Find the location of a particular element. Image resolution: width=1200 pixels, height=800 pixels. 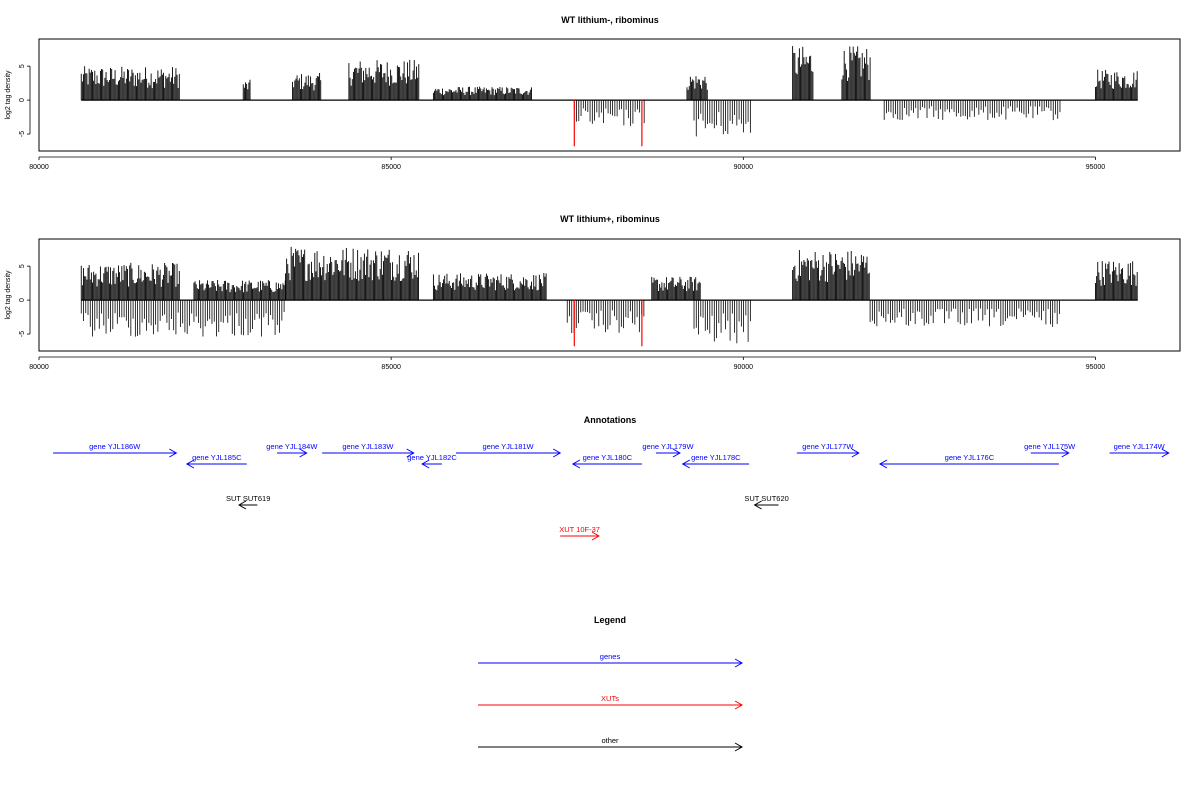

feature-label: SUT SUT619 is located at coordinates (248, 498).